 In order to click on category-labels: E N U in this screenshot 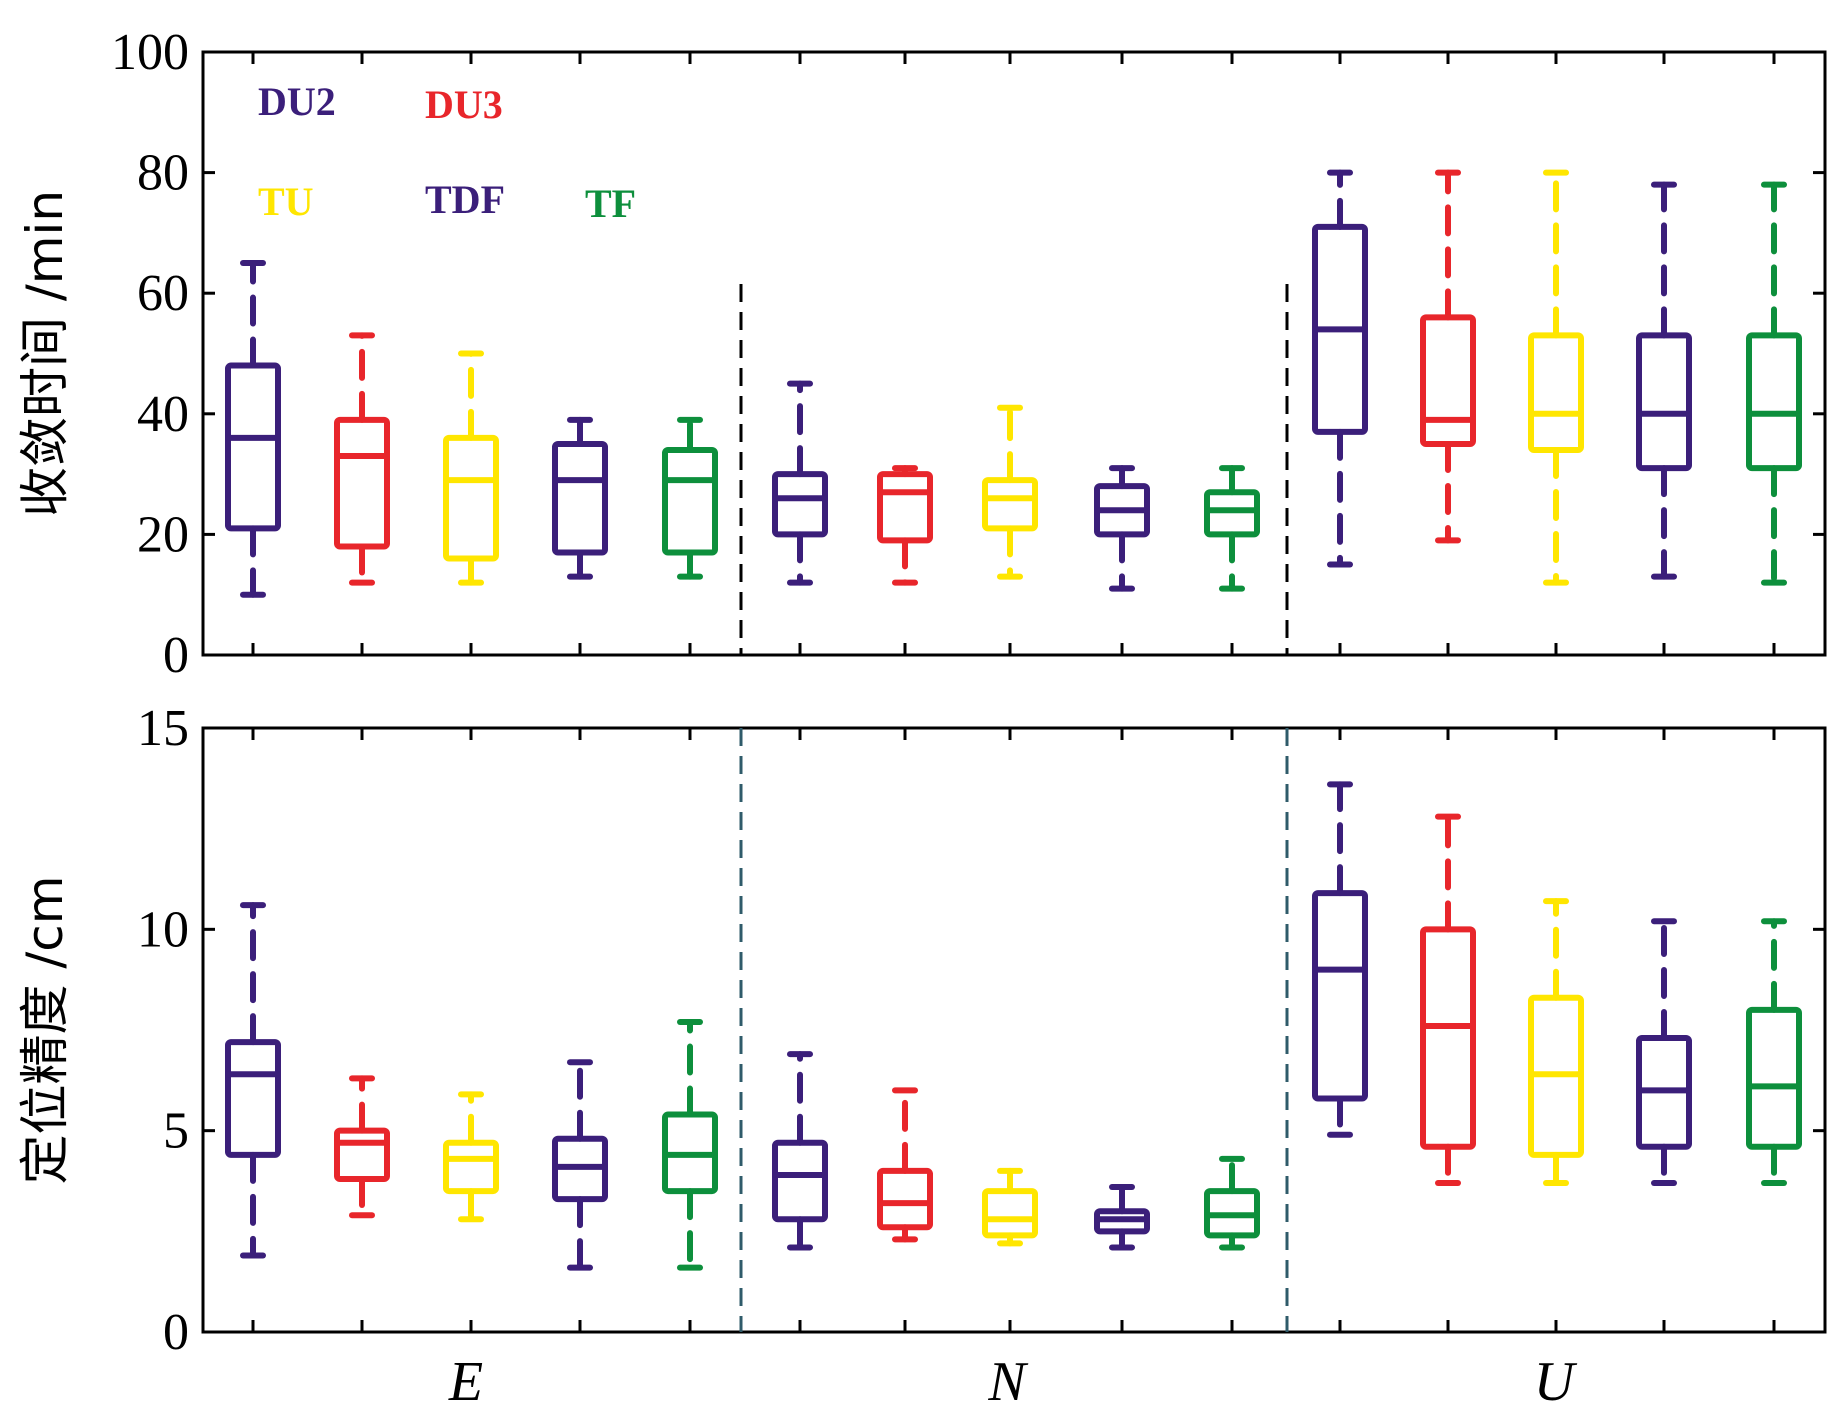, I will do `click(1013, 1382)`.